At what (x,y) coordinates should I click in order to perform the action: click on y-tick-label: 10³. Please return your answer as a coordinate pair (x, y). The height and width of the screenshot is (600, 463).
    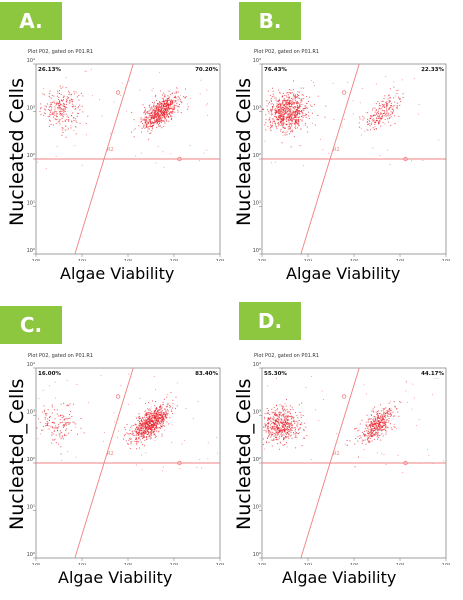
    Looking at the image, I should click on (257, 413).